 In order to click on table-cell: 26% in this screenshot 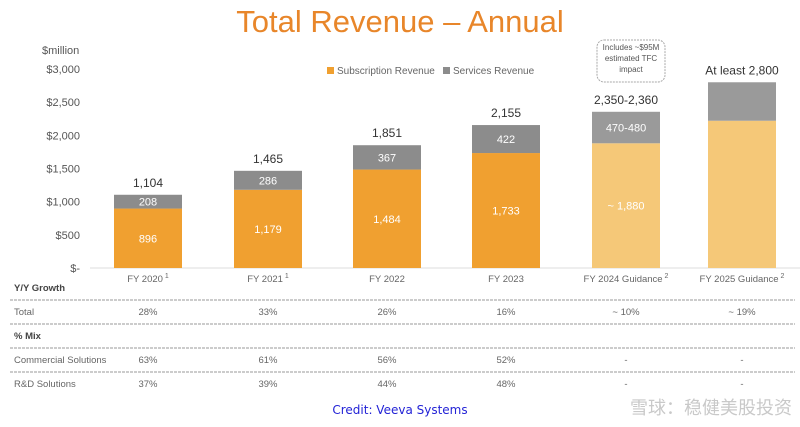, I will do `click(387, 312)`.